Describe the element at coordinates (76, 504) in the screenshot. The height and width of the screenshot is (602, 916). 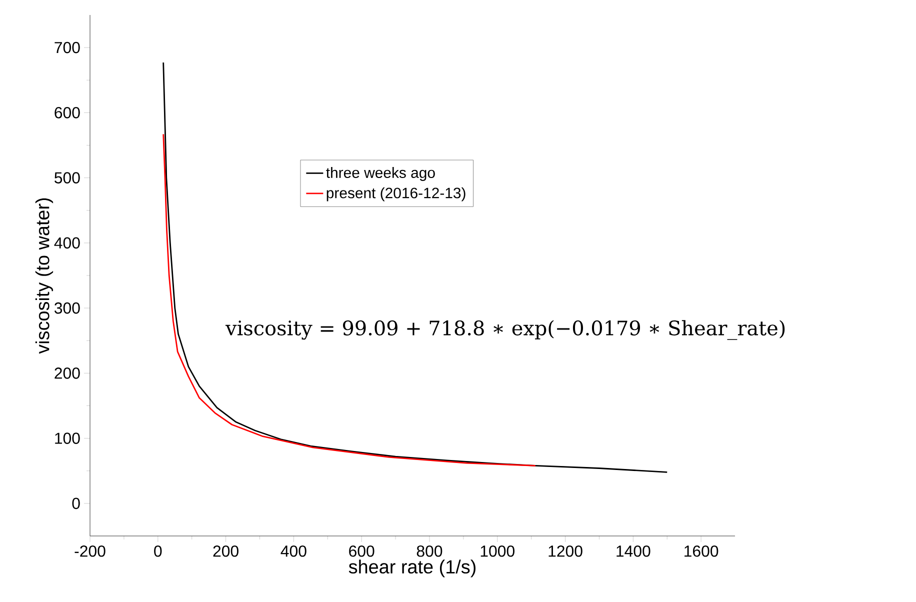
I see `y-tick-label: 0` at that location.